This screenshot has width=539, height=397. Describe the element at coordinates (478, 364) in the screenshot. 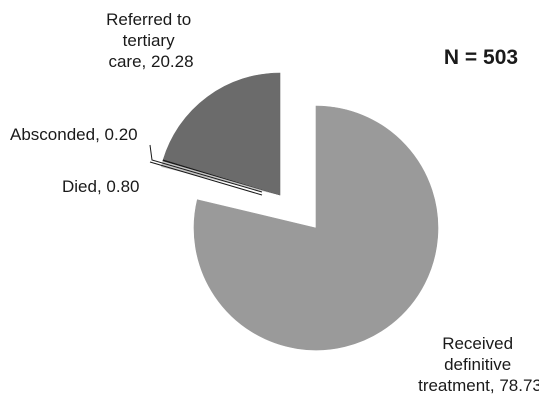

I see `slice-label-received: Received definitive treatment, 78.73` at that location.